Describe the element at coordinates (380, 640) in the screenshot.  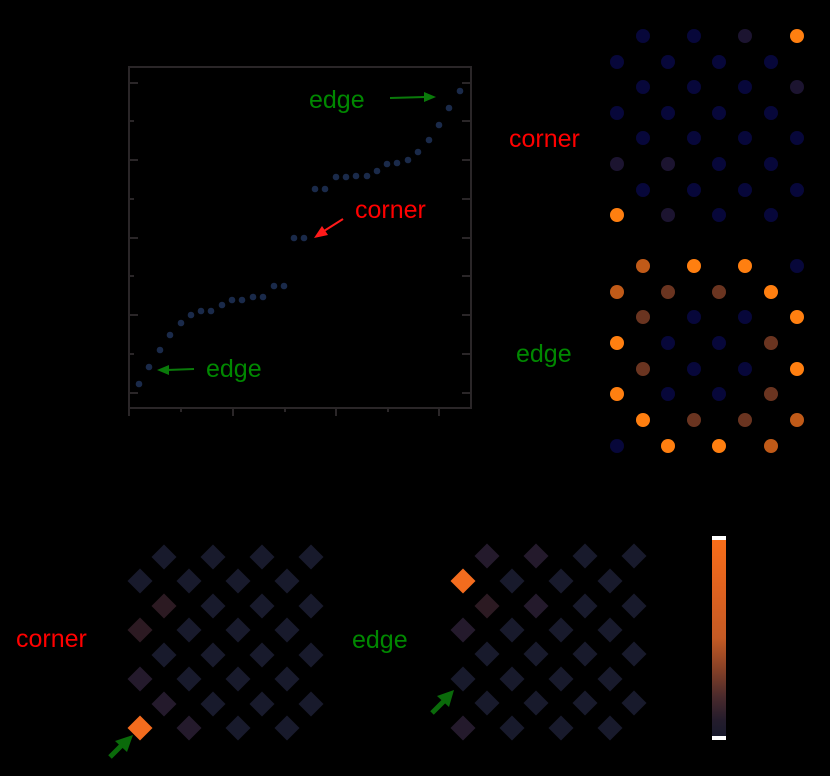
I see `diamond-edge-label: edge` at that location.